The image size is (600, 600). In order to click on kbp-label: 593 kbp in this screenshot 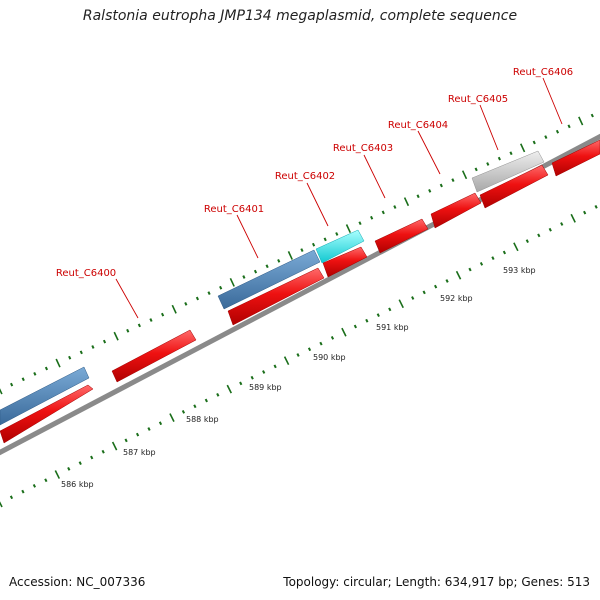, I will do `click(519, 270)`.